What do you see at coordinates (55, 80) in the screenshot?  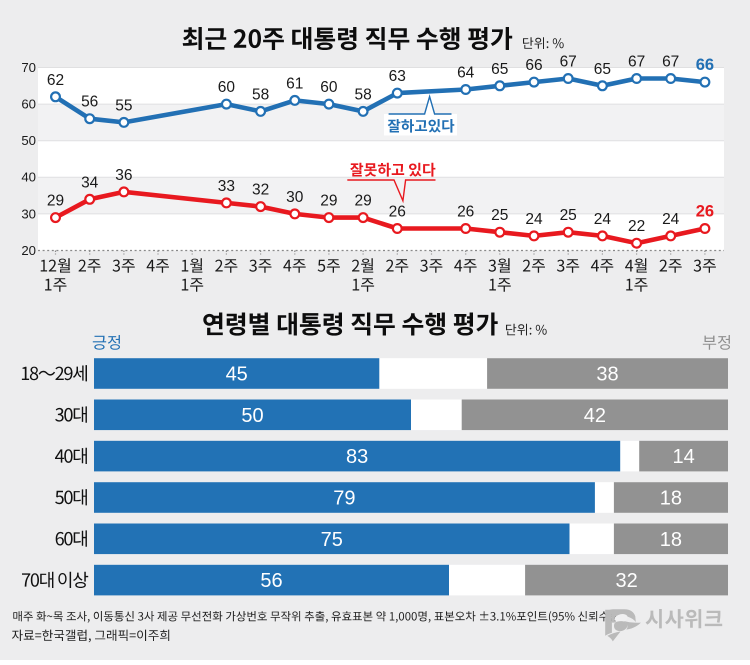 I see `svg-text: 62` at bounding box center [55, 80].